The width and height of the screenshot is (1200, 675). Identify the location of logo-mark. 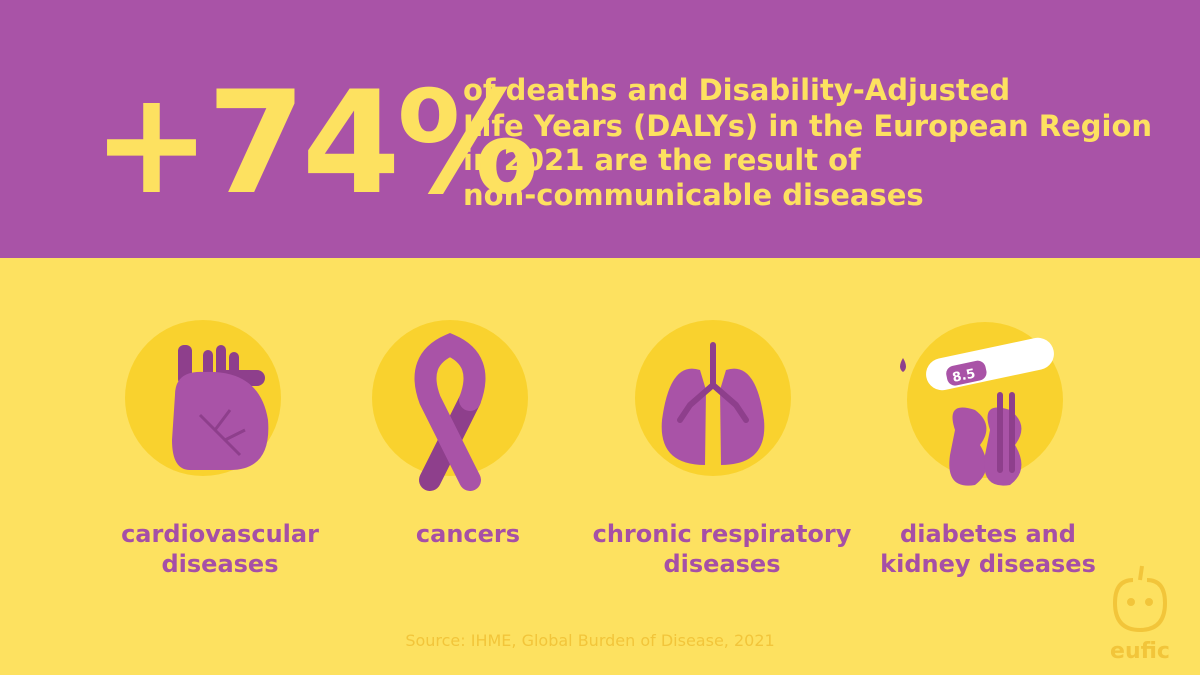
(1140, 599).